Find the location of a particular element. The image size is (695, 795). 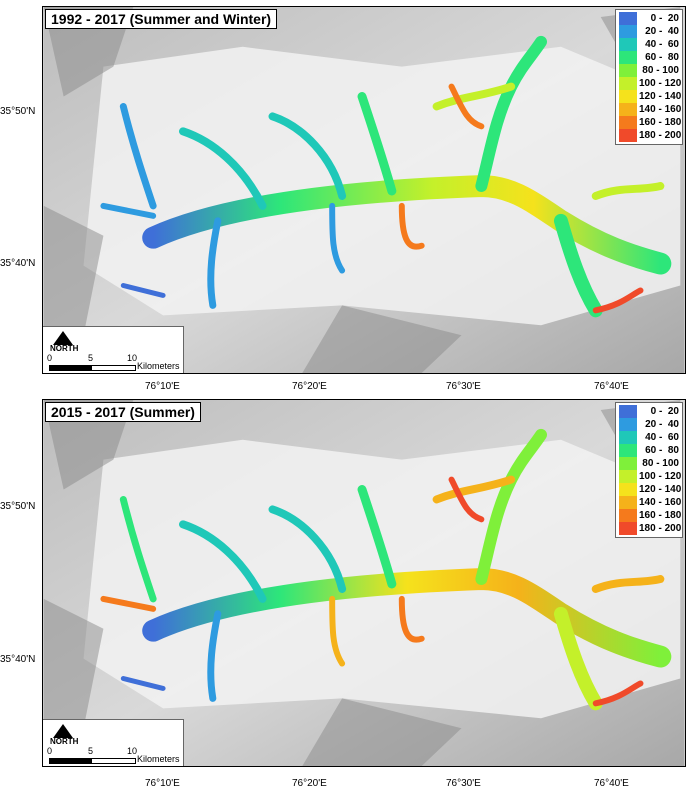

panel-title: 2015 - 2017 (Summer) is located at coordinates (123, 412).